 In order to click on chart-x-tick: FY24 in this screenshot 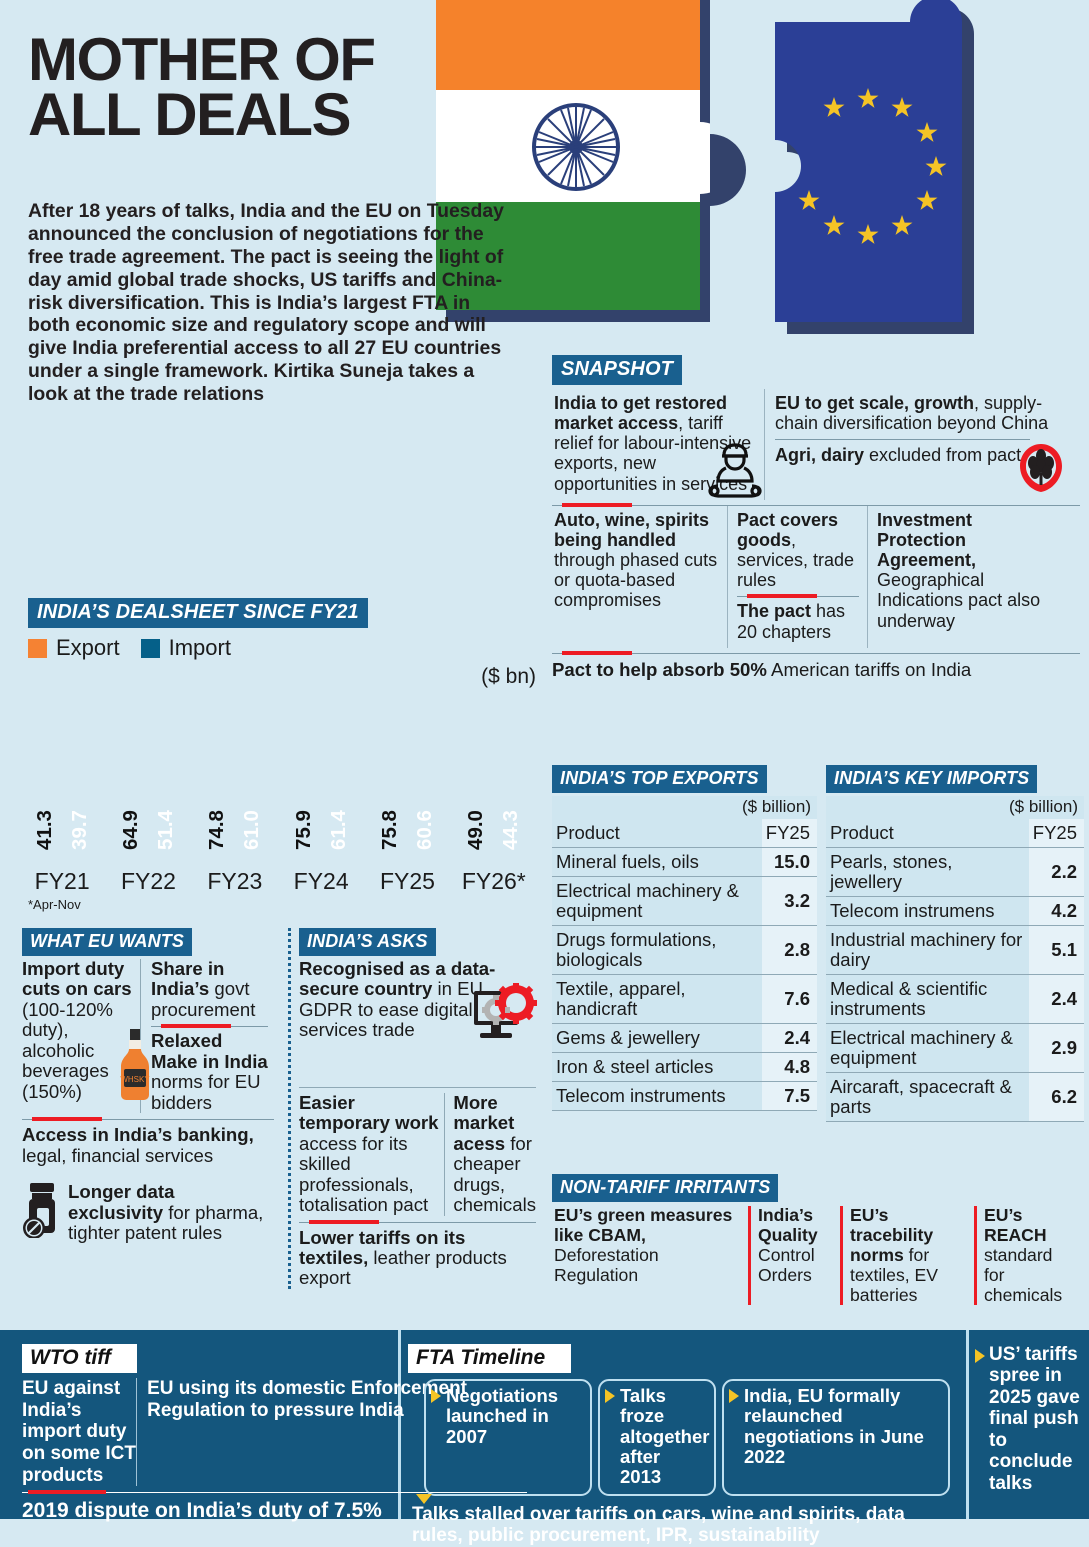, I will do `click(321, 881)`.